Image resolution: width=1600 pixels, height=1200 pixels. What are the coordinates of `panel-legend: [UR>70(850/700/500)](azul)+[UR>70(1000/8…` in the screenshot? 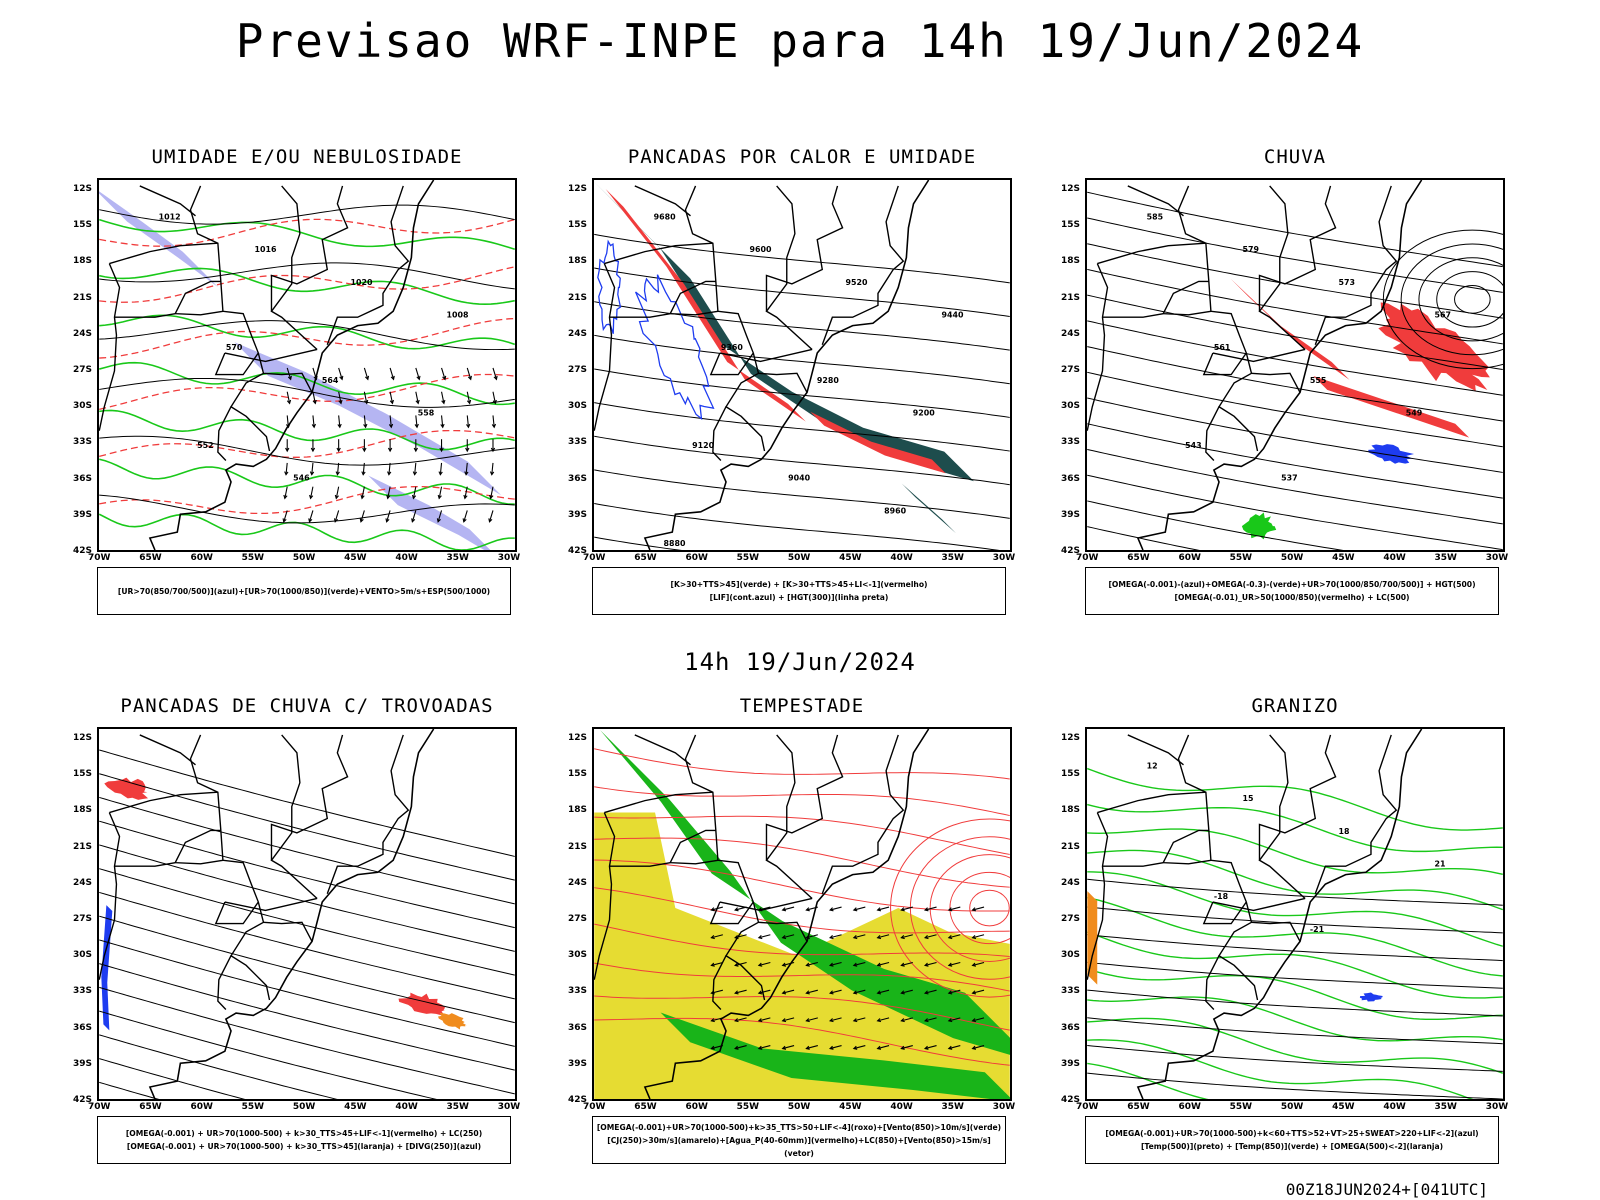 It's located at (304, 591).